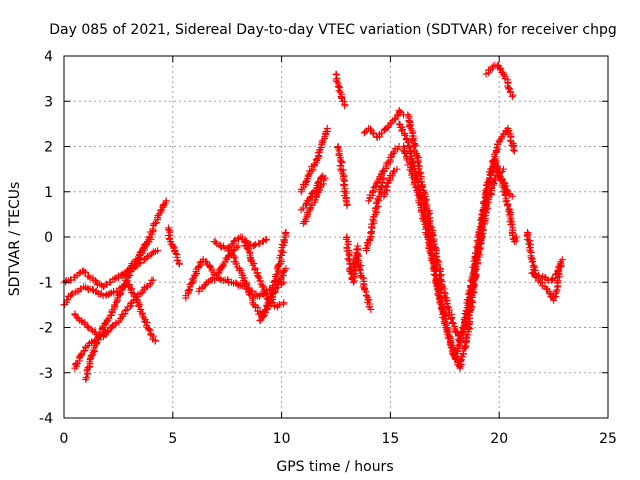 The width and height of the screenshot is (640, 480). What do you see at coordinates (48, 193) in the screenshot?
I see `y-tick-label: 1` at bounding box center [48, 193].